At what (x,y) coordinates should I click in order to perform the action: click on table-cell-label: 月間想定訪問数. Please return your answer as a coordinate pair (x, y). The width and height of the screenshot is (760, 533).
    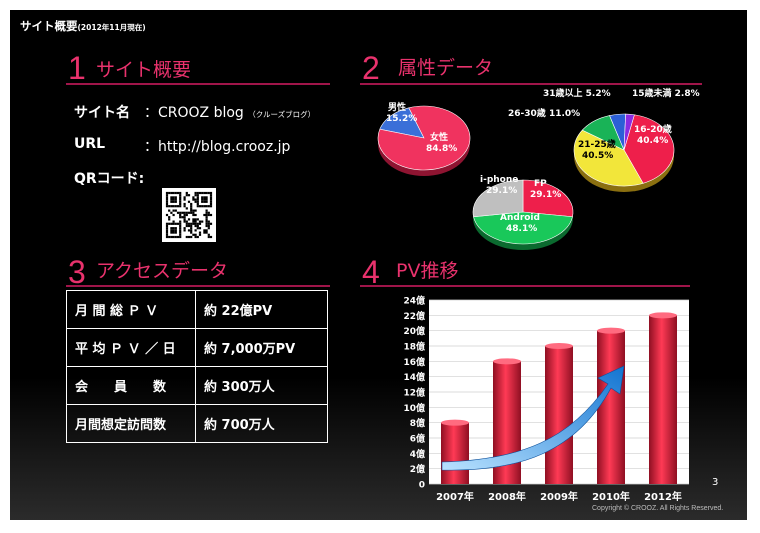
    Looking at the image, I should click on (131, 423).